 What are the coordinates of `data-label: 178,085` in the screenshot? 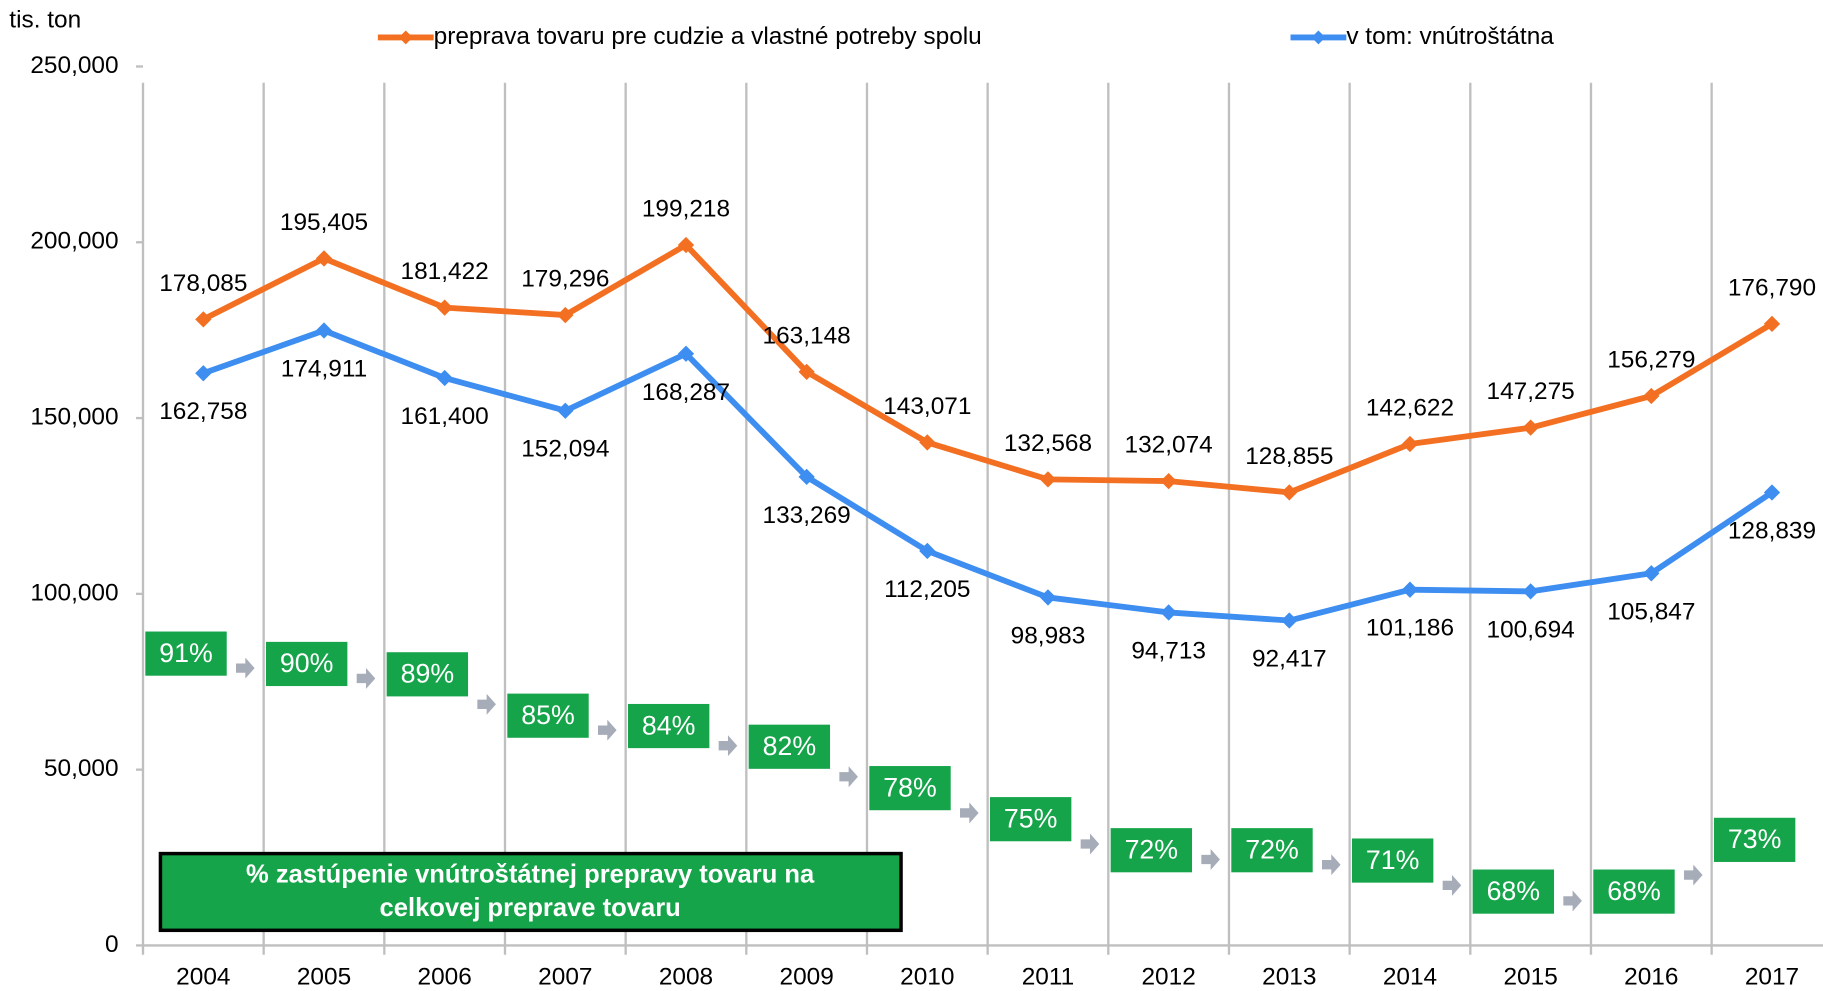 It's located at (203, 283).